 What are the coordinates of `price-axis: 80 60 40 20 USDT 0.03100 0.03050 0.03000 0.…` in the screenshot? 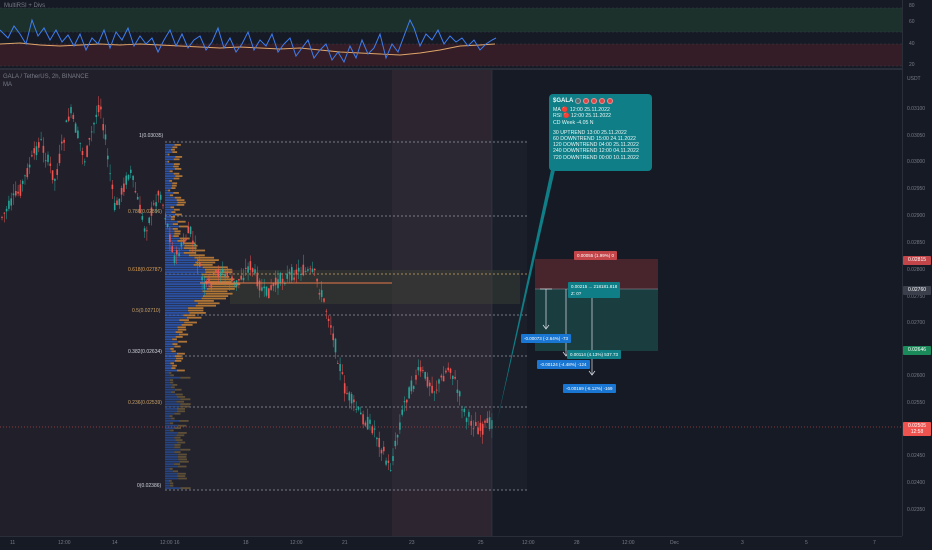 It's located at (917, 268).